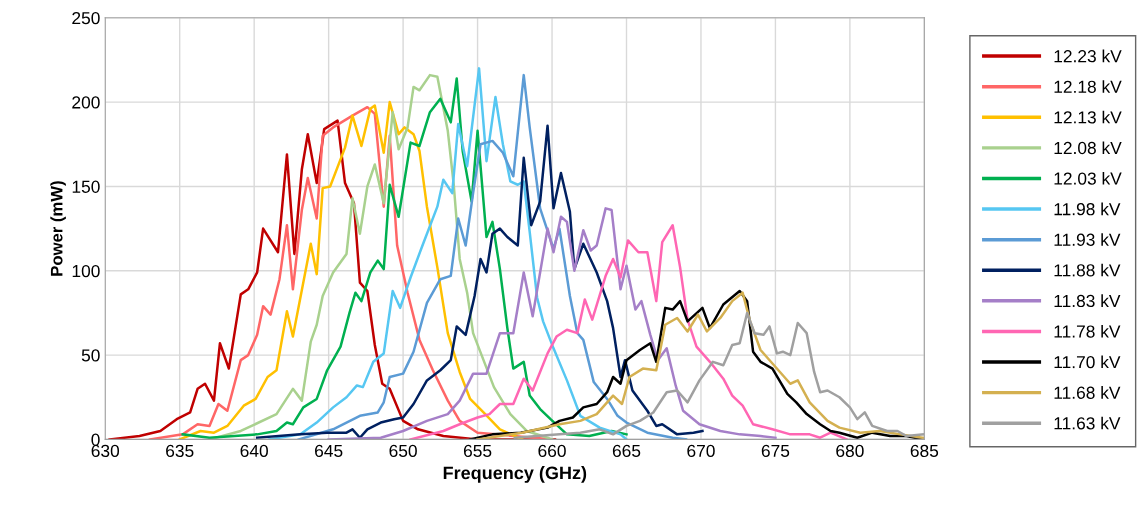 Image resolution: width=1144 pixels, height=508 pixels. What do you see at coordinates (1088, 86) in the screenshot?
I see `legend-label: 12.18 kV` at bounding box center [1088, 86].